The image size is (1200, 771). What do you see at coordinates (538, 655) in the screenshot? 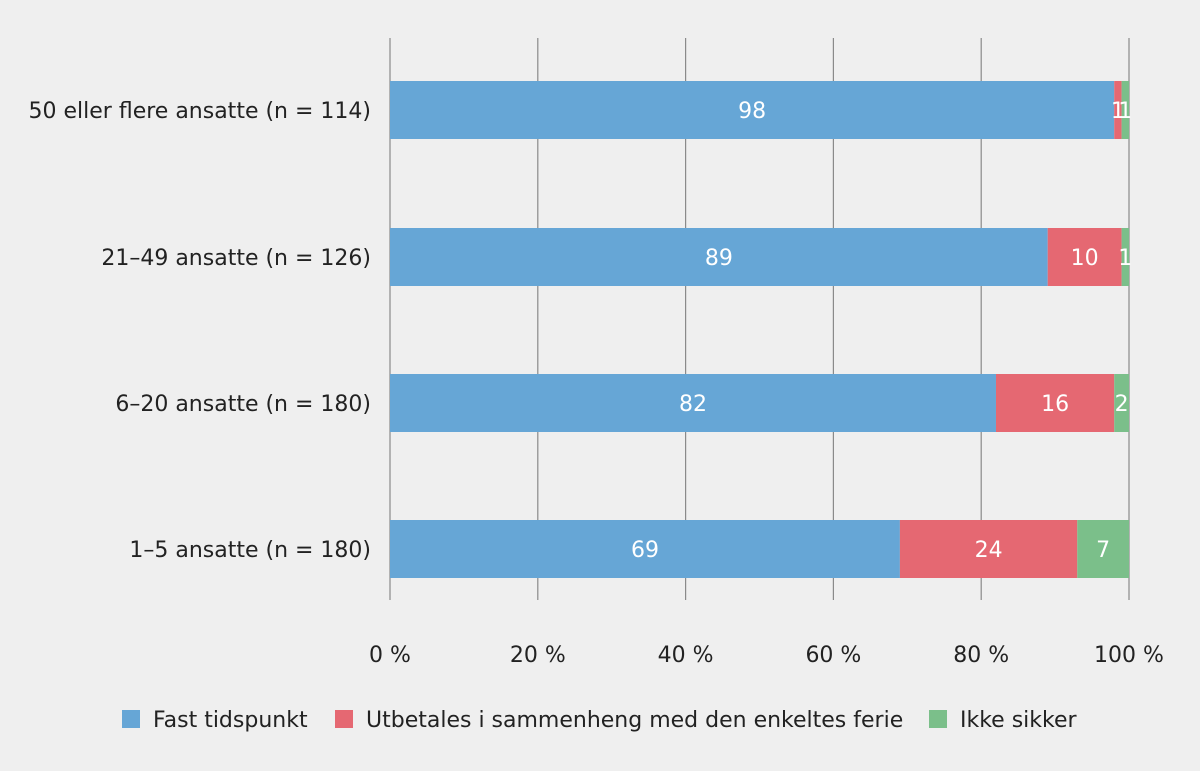
I see `x-tick-label-1: 20 %` at bounding box center [538, 655].